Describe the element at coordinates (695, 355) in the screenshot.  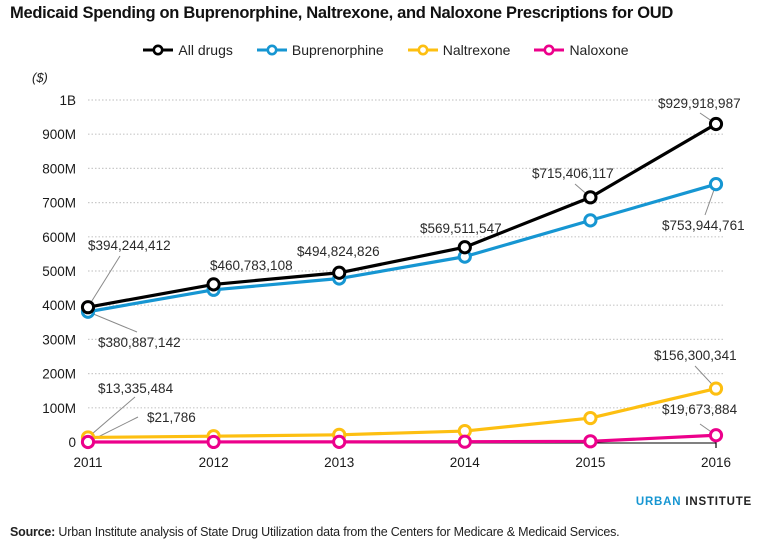
I see `data-label: $156,300,341` at that location.